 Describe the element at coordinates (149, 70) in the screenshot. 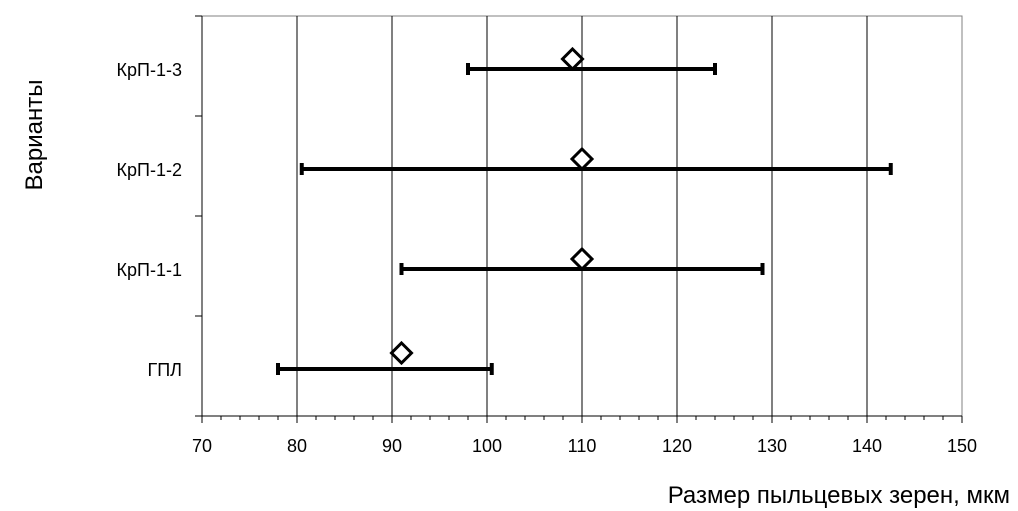

I see `y-category-label: КрП-1-3` at that location.